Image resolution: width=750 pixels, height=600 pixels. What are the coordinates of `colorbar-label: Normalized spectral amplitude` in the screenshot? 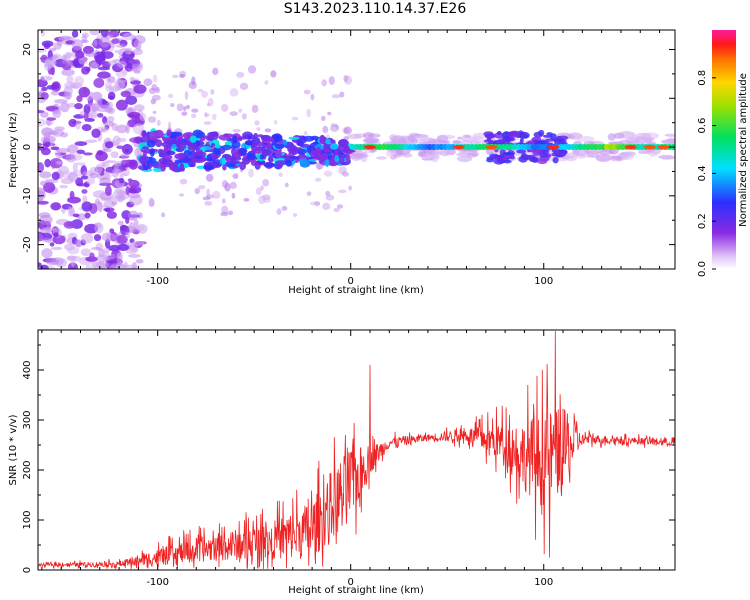 It's located at (743, 150).